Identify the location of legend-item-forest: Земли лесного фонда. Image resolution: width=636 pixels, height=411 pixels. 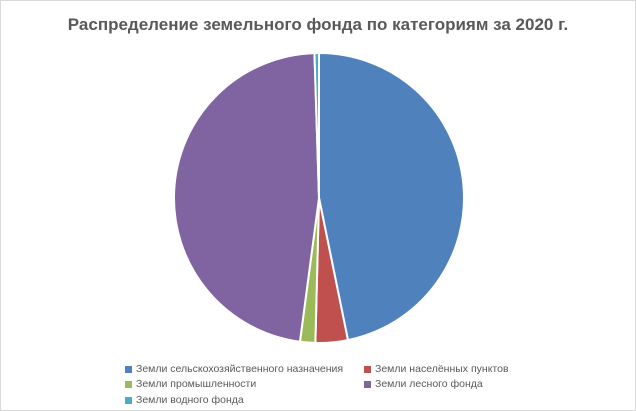
(423, 384).